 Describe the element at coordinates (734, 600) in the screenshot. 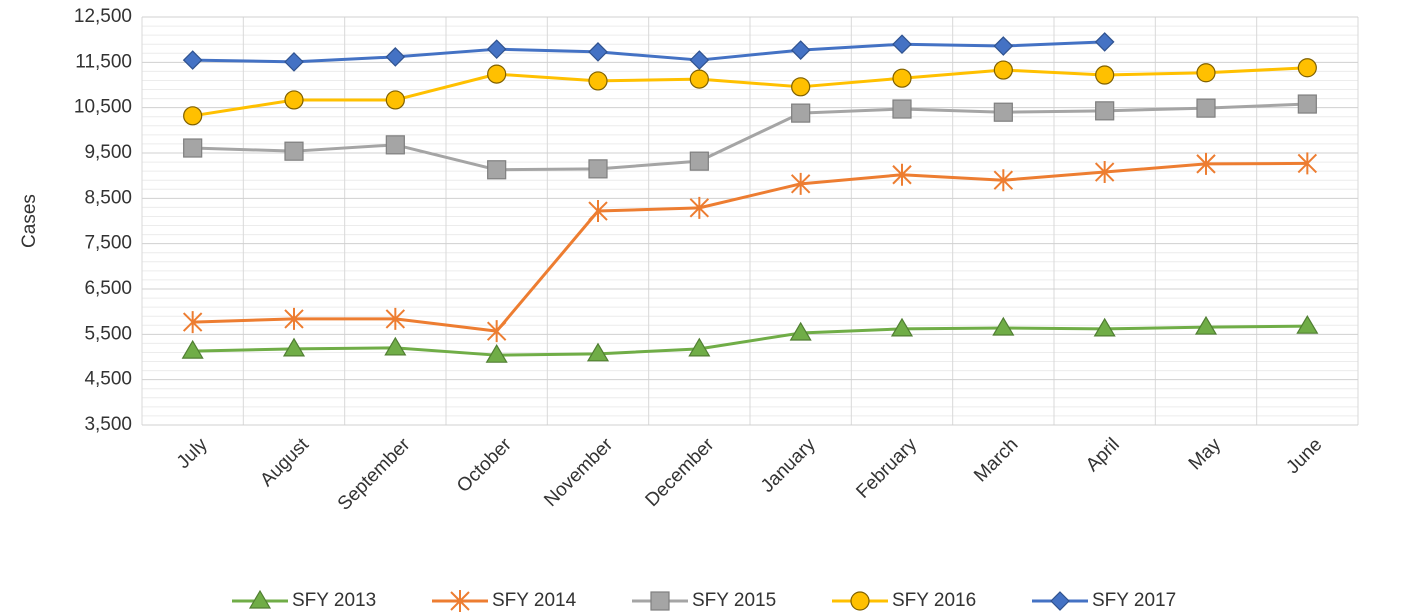

I see `legend-label: SFY 2015` at that location.